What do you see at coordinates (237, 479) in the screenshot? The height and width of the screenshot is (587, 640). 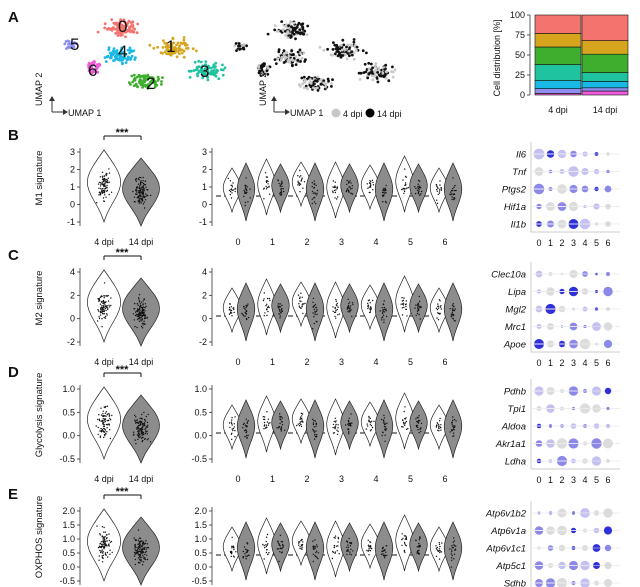 I see `cluster-xtick: 0` at bounding box center [237, 479].